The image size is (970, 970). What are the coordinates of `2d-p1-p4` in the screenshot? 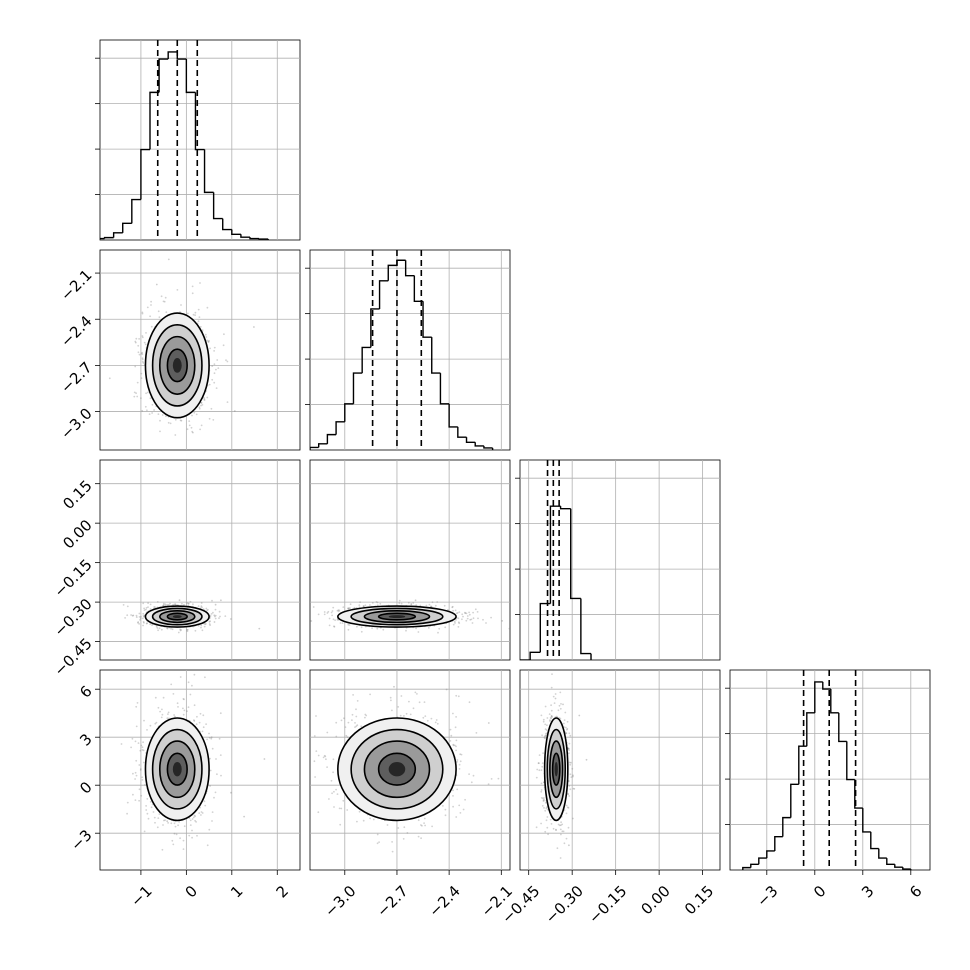 It's located at (200, 770).